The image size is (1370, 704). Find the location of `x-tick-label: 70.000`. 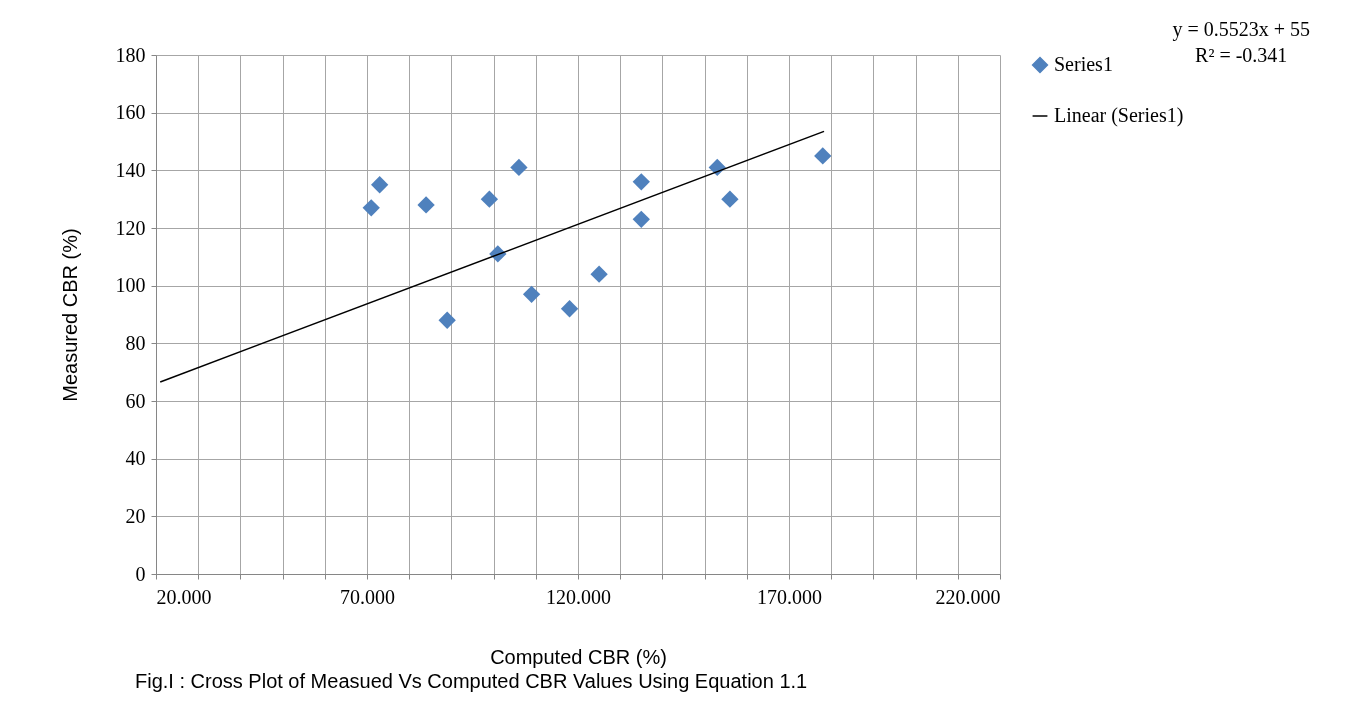

x-tick-label: 70.000 is located at coordinates (367, 596).